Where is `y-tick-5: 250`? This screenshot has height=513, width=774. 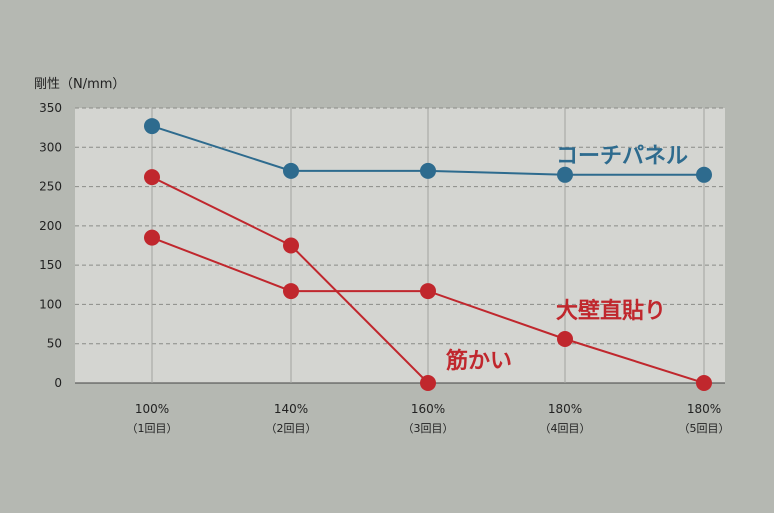 y-tick-5: 250 is located at coordinates (50, 187).